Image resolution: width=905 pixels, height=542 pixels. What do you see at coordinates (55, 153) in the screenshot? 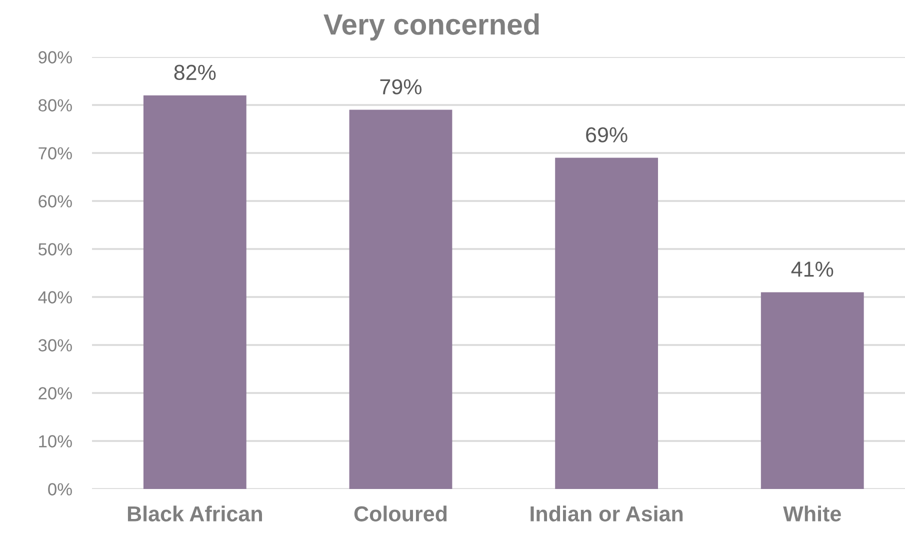
I see `y-tick-label: 70%` at bounding box center [55, 153].